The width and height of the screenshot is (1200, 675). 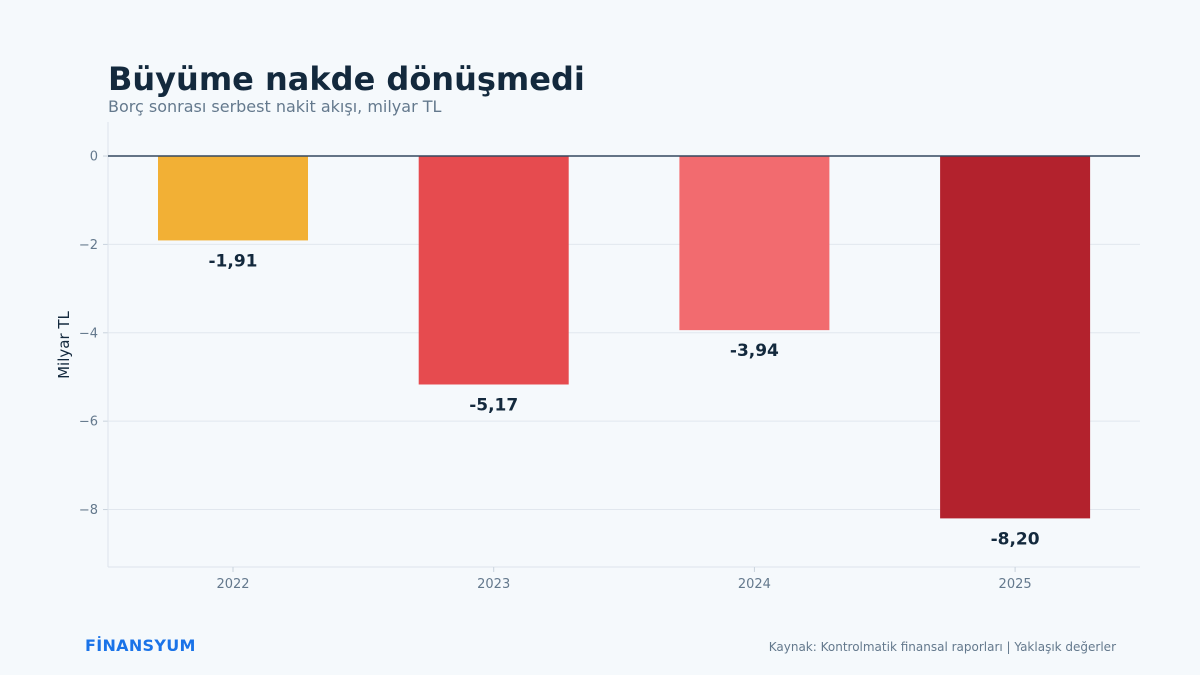 What do you see at coordinates (493, 405) in the screenshot?
I see `data-label: -5,17` at bounding box center [493, 405].